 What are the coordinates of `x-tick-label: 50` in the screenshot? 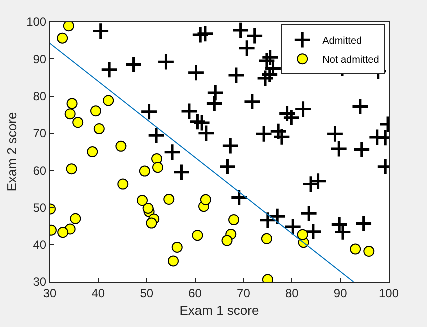 It's located at (147, 293).